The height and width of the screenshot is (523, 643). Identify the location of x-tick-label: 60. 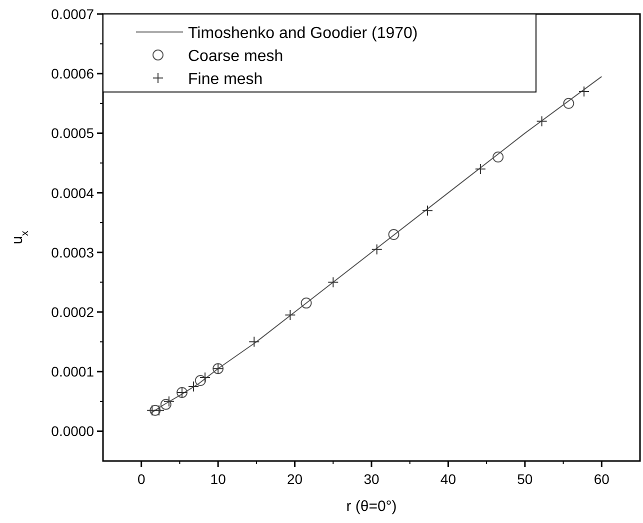
(602, 479).